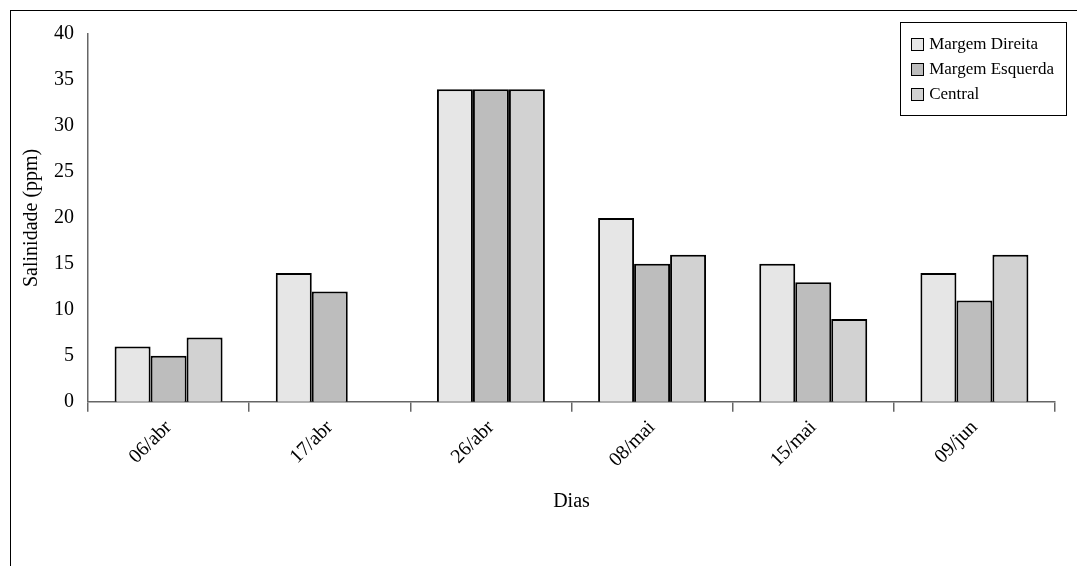  What do you see at coordinates (991, 69) in the screenshot?
I see `legend-label: Margem Esquerda` at bounding box center [991, 69].